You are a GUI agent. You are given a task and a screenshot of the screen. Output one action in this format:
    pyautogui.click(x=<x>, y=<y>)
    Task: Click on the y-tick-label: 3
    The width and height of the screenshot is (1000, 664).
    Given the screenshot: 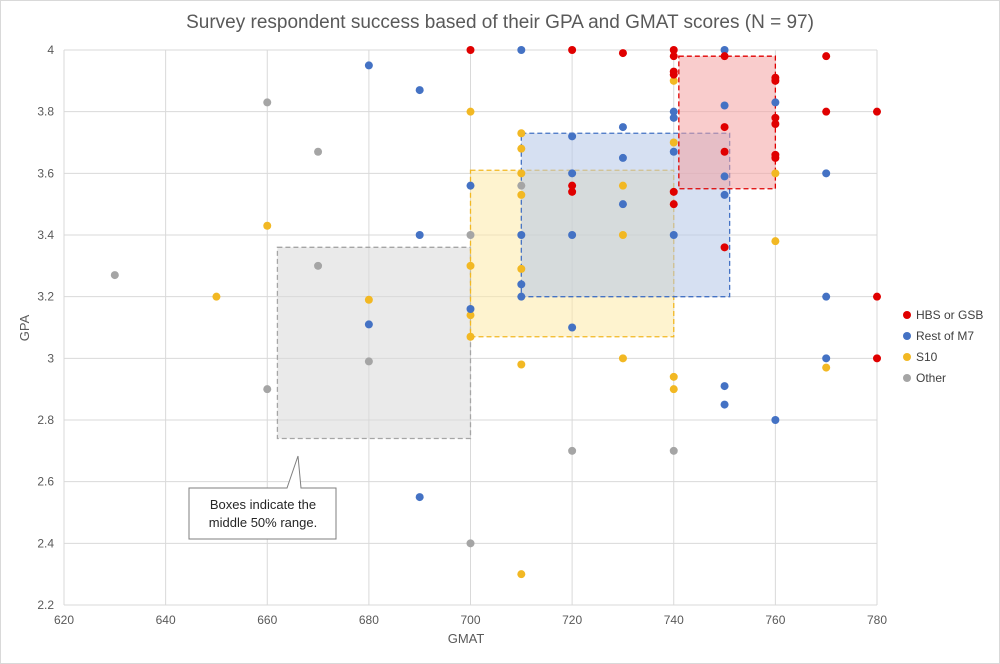 What is the action you would take?
    pyautogui.click(x=50, y=358)
    